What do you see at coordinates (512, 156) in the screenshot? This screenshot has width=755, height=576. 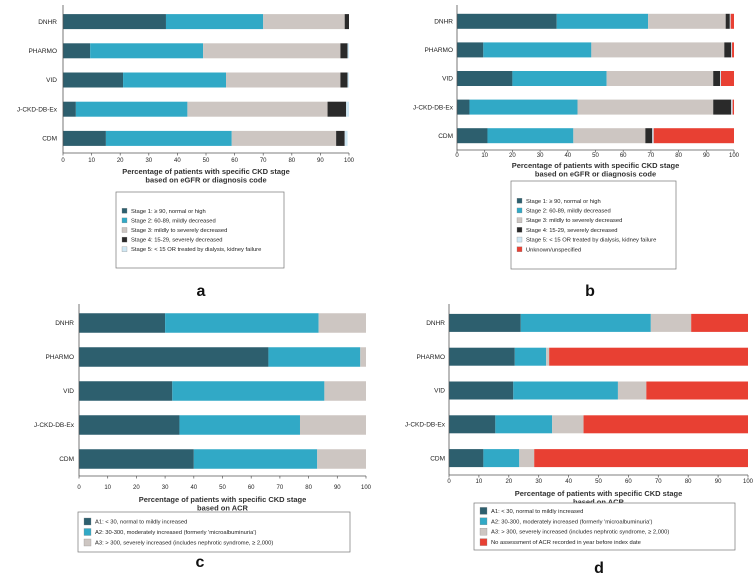 I see `x-tick-label: 20` at bounding box center [512, 156].